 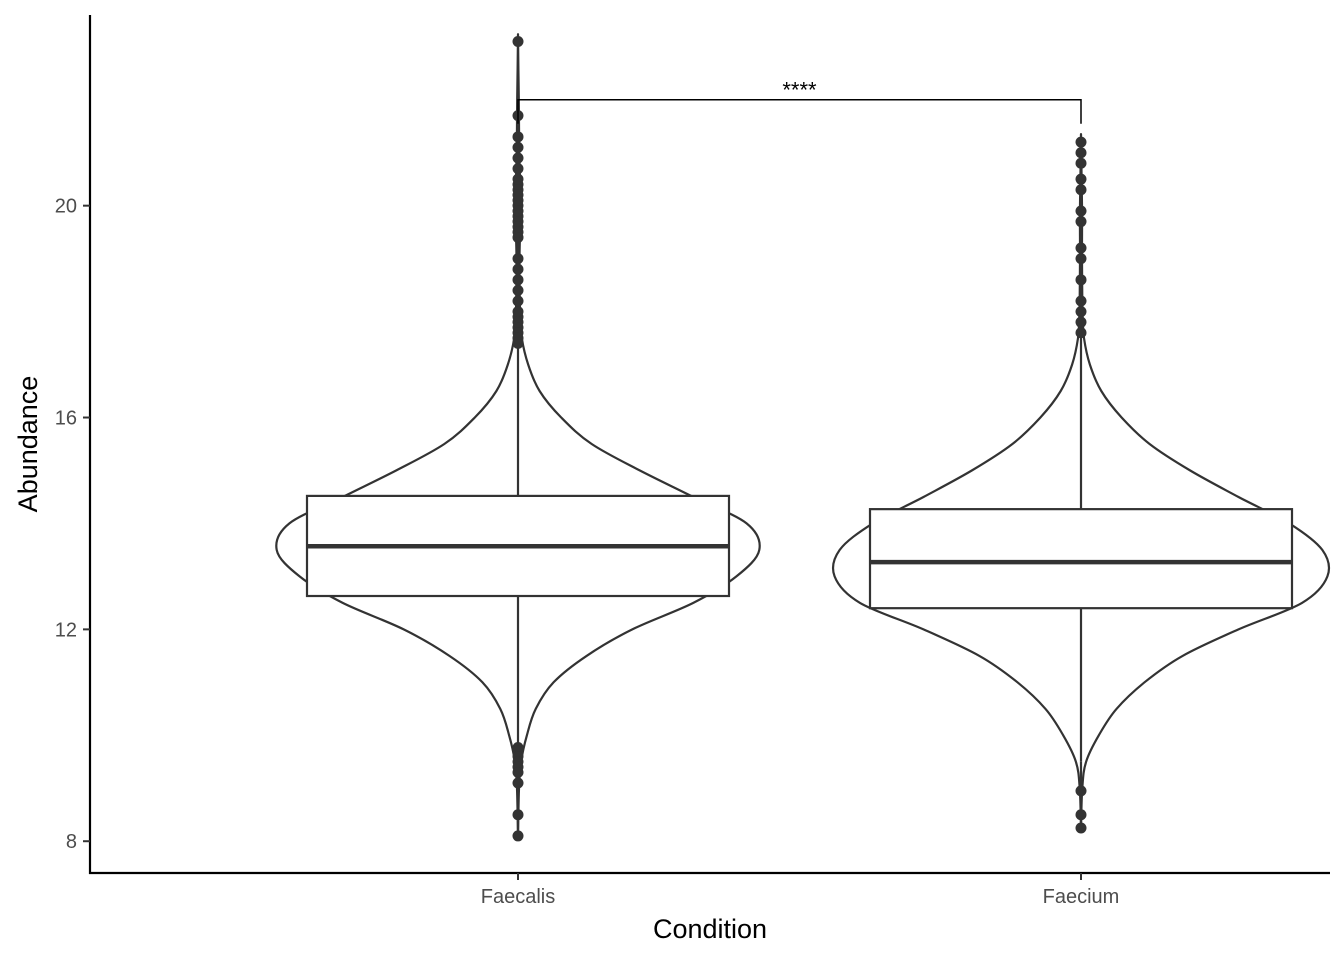 I want to click on significance-label: ****, so click(x=799, y=90).